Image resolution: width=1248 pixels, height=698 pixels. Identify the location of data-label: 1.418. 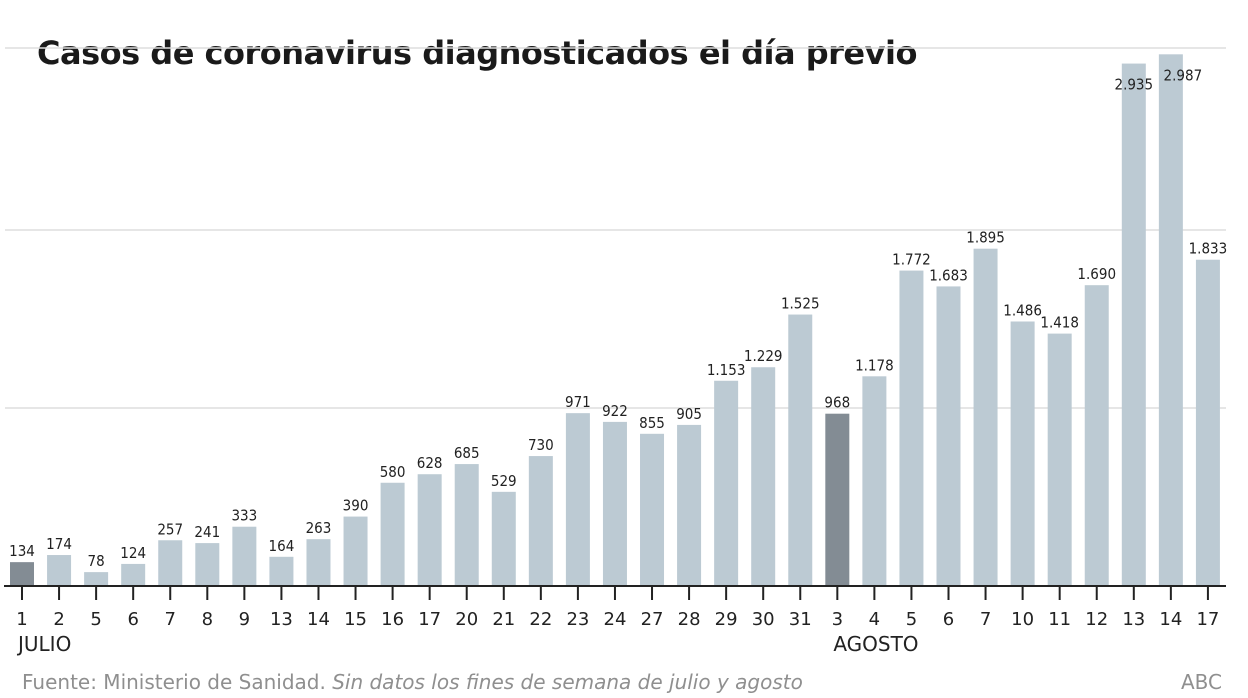
(1059, 323).